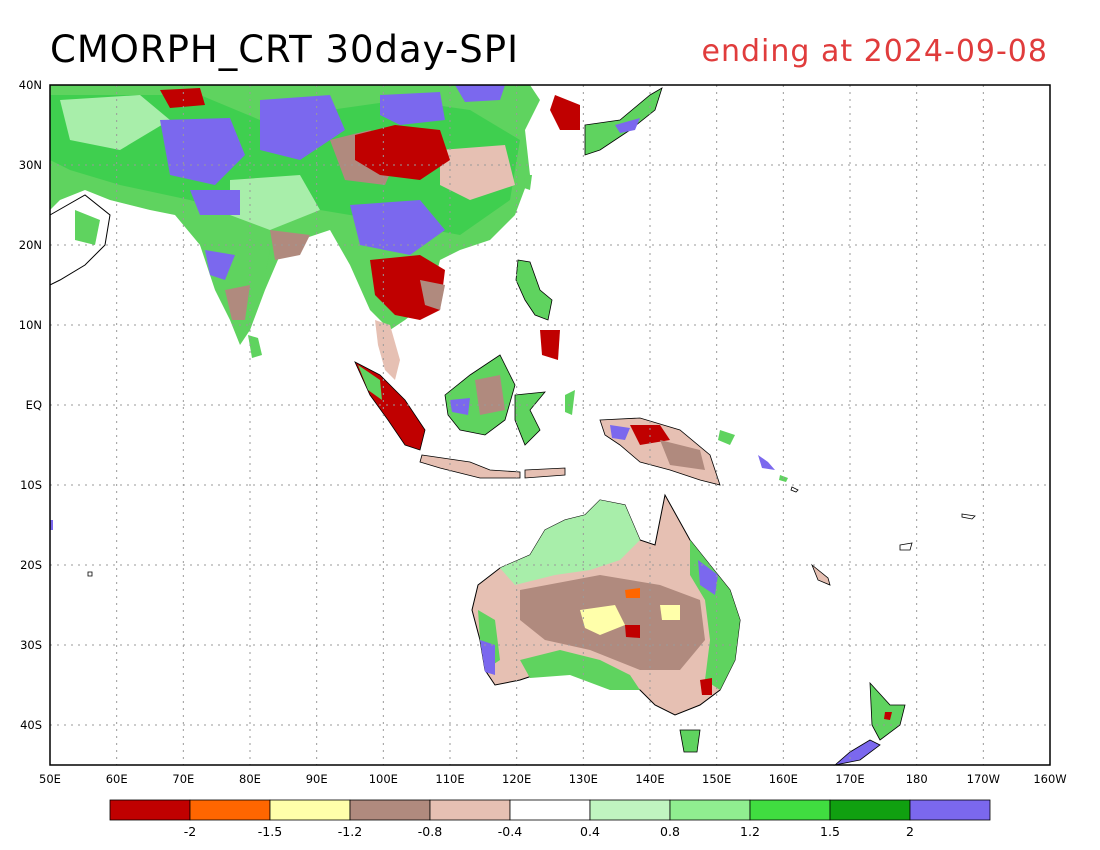  Describe the element at coordinates (670, 831) in the screenshot. I see `colorbar-tick-label: 0.8` at that location.